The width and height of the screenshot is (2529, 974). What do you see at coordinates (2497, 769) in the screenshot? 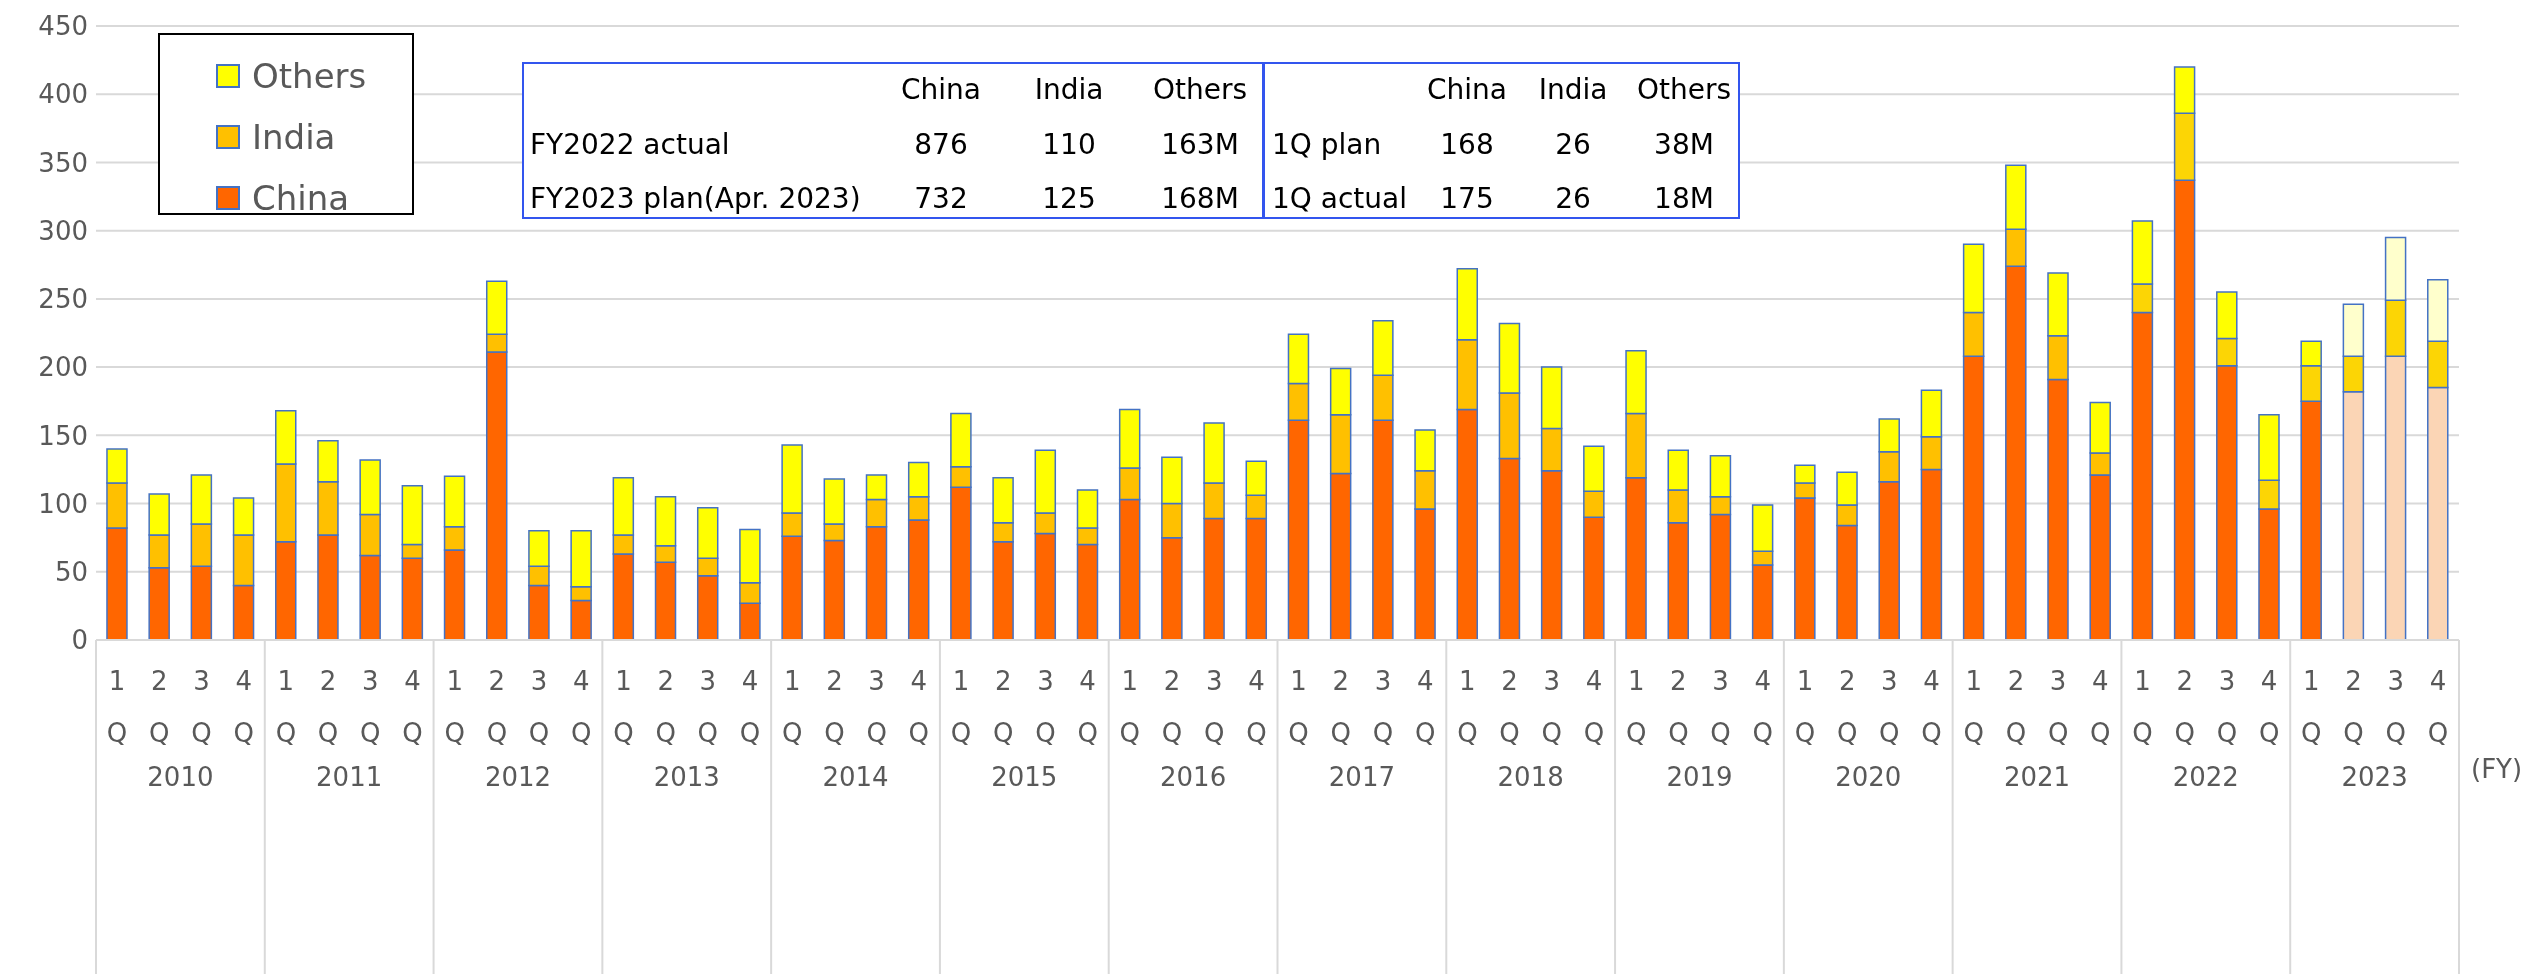
I see `text: (FY)` at bounding box center [2497, 769].